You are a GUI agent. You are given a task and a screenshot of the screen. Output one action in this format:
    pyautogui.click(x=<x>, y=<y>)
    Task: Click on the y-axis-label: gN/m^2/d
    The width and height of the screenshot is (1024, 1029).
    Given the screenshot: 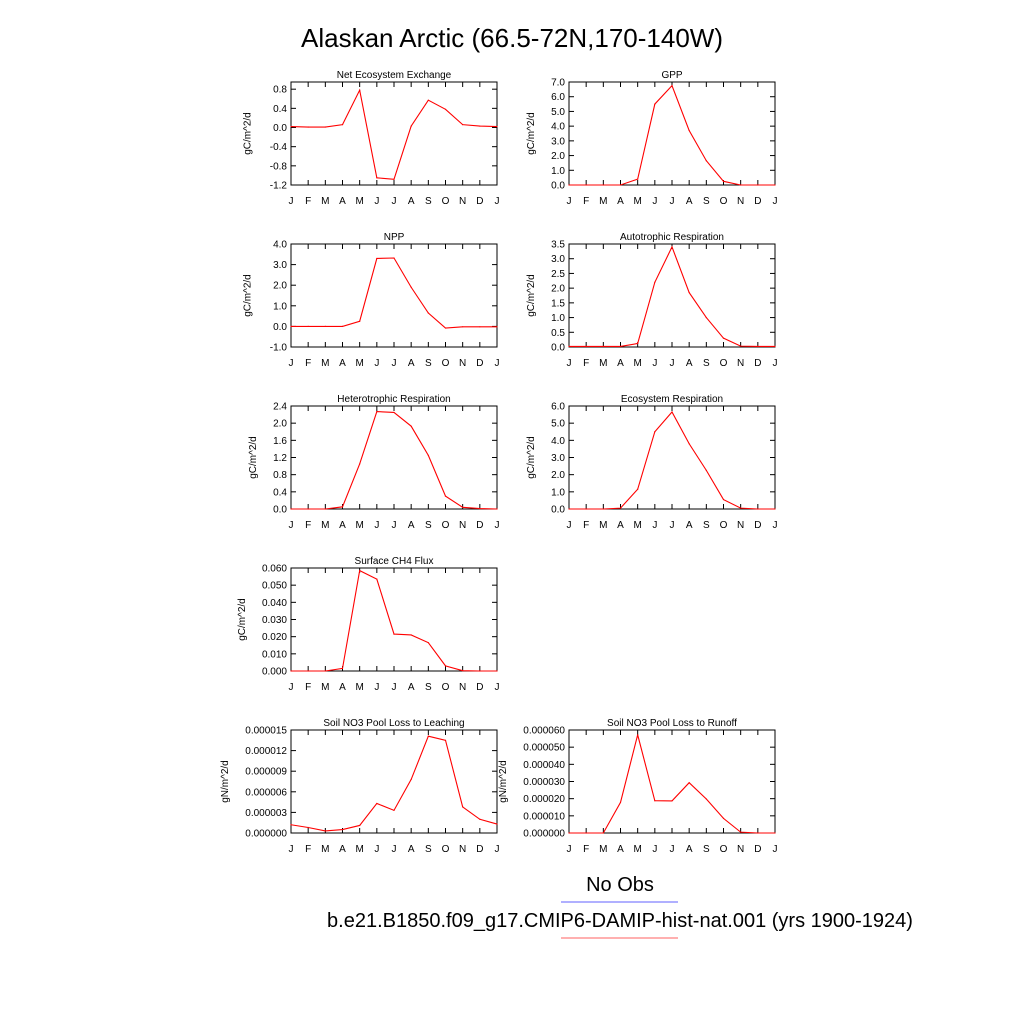 What is the action you would take?
    pyautogui.click(x=503, y=781)
    